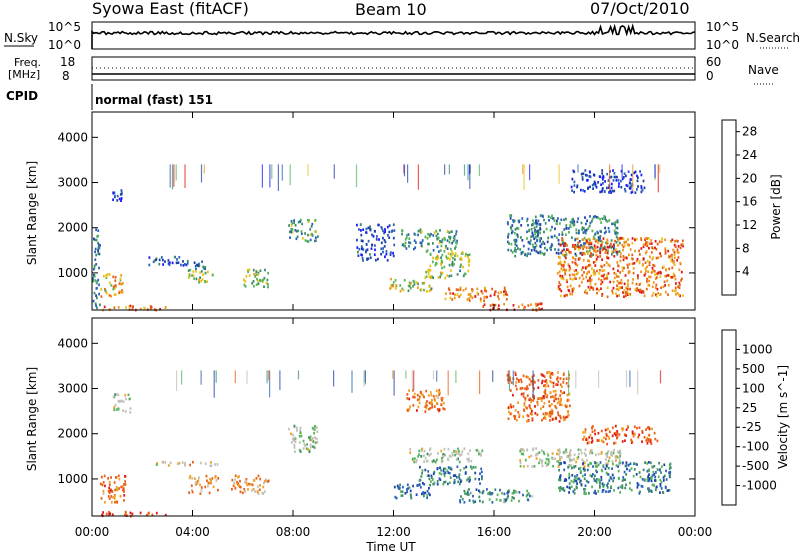  Describe the element at coordinates (393, 35) in the screenshot. I see `nsky-panel-frame` at that location.